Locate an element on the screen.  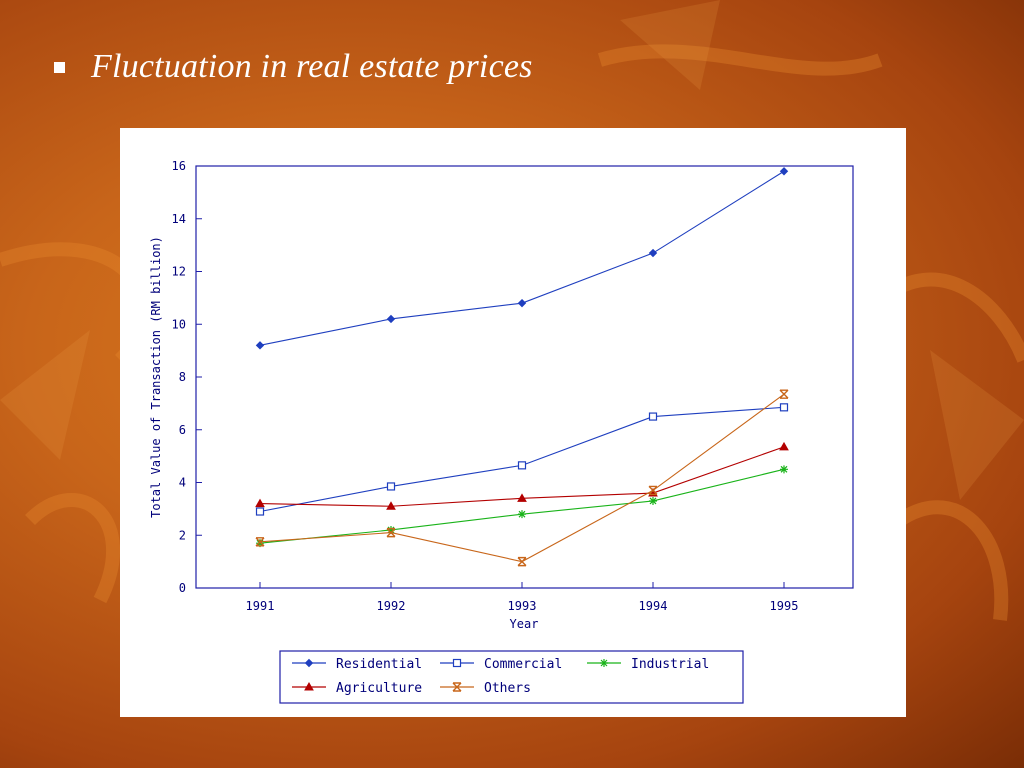
slide-title: Fluctuation in real estate prices is located at coordinates (293, 67).